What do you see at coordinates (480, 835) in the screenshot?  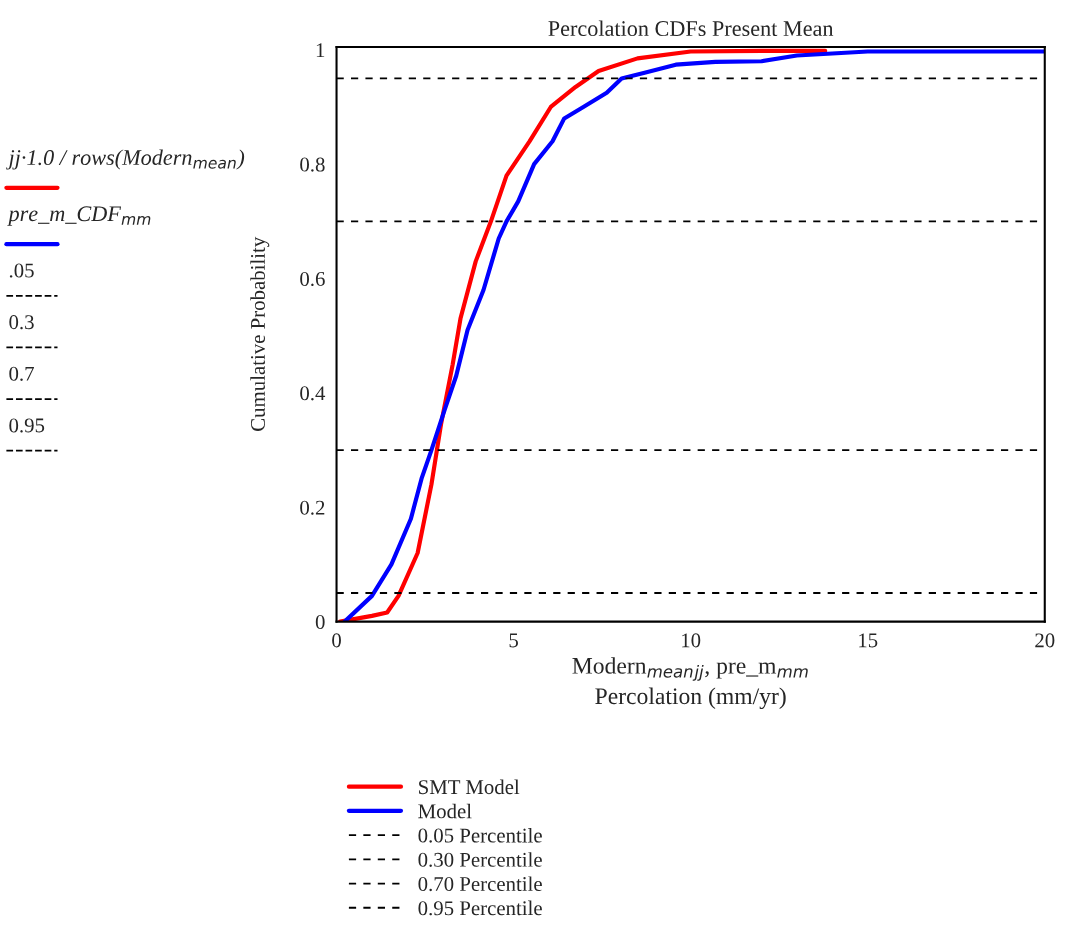 I see `legend-label: 0.05 Percentile` at bounding box center [480, 835].